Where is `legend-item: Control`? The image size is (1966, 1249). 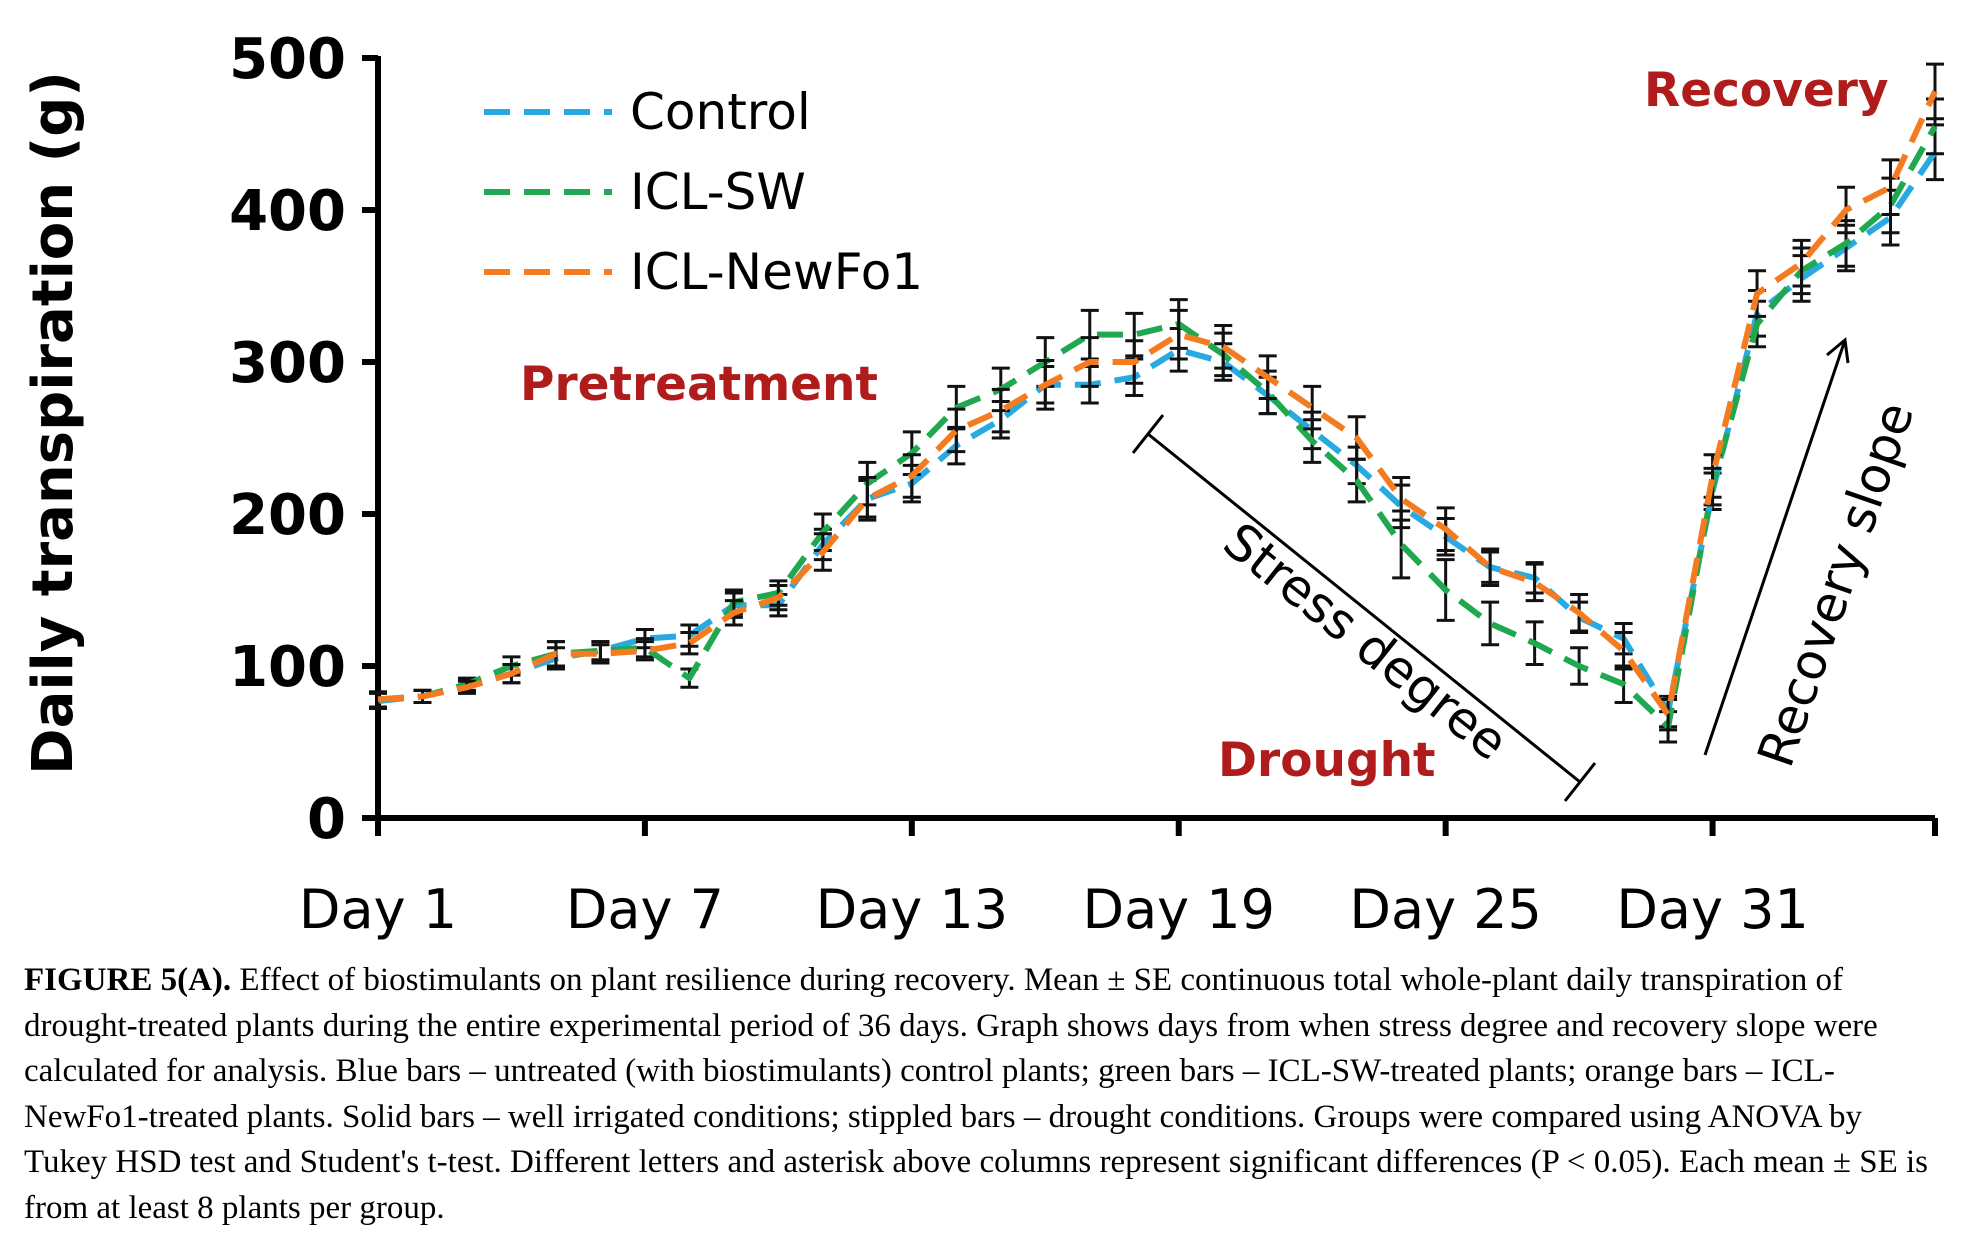
legend-item: Control is located at coordinates (647, 112).